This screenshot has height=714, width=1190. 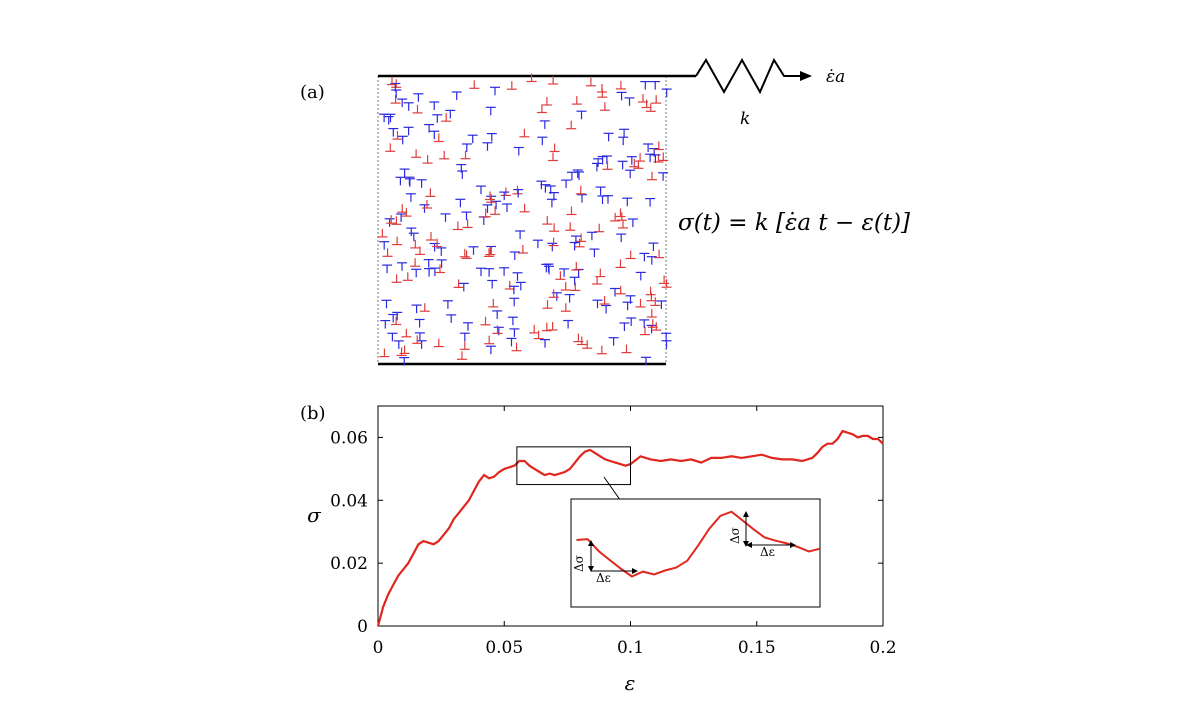 I want to click on y-axis-label: σ, so click(x=314, y=515).